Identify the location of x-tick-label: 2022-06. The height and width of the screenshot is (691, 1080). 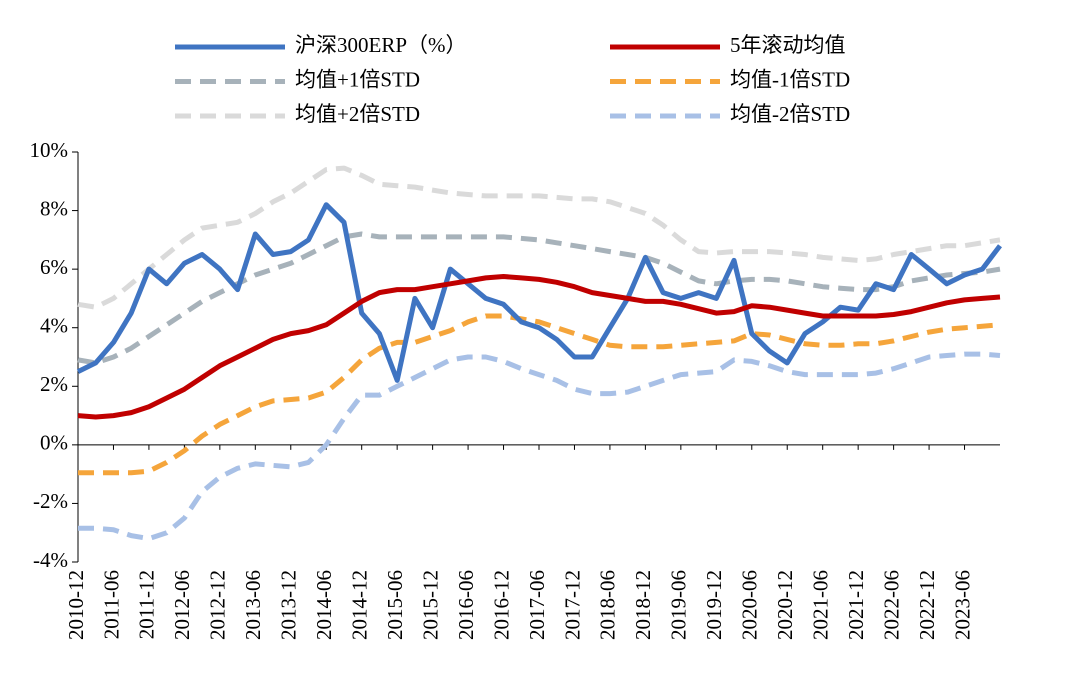
(891, 605).